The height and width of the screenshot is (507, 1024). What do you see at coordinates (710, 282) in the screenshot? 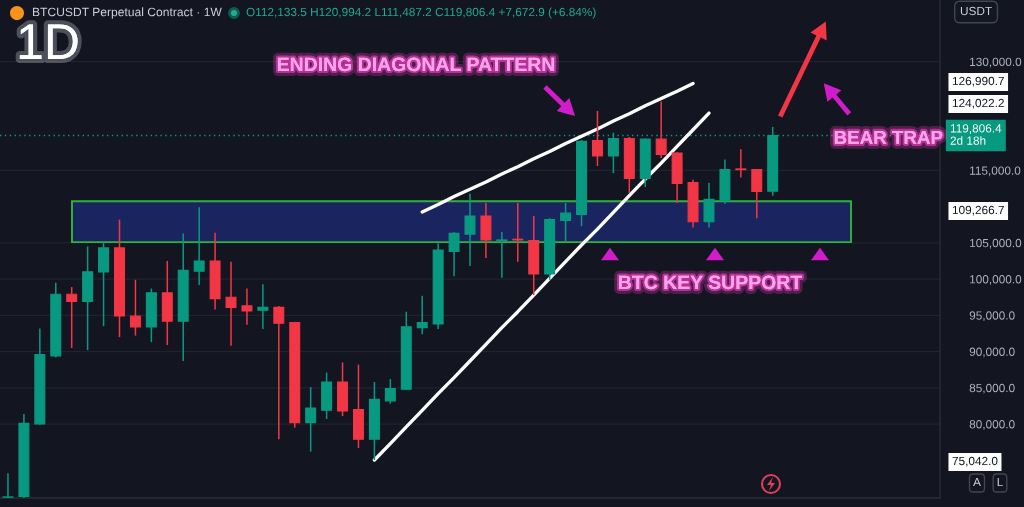
I see `annotation: BTC KEY SUPPORT` at bounding box center [710, 282].